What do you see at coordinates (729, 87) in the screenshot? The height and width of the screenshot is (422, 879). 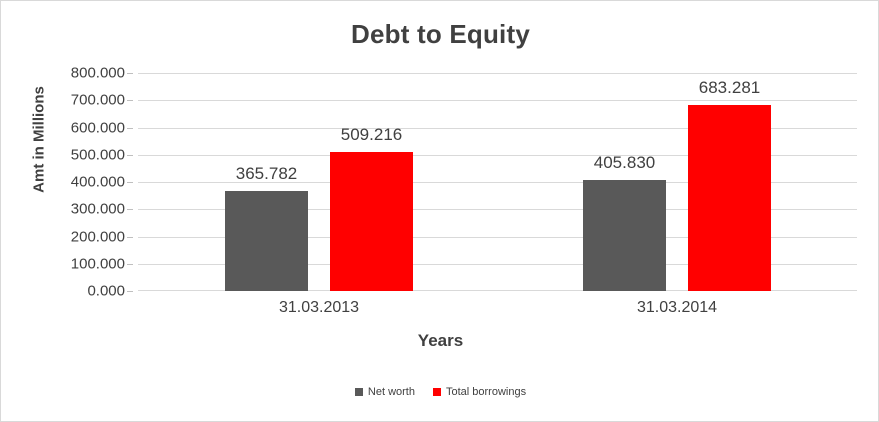 I see `bar-value-label: 683.281` at bounding box center [729, 87].